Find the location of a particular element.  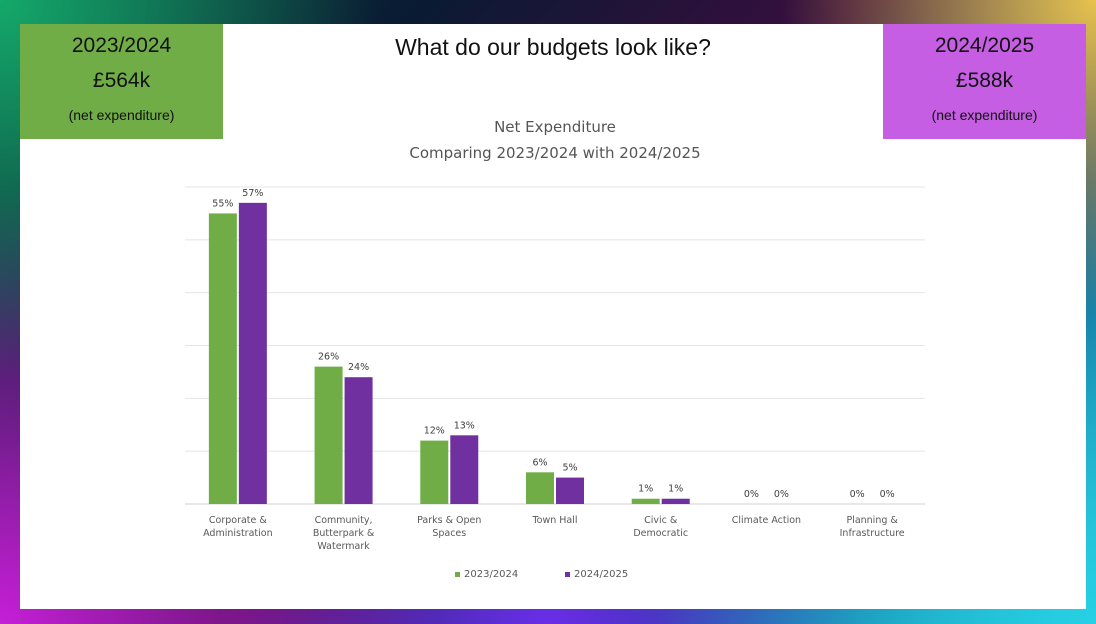

category-label: Butterpark & is located at coordinates (344, 533).